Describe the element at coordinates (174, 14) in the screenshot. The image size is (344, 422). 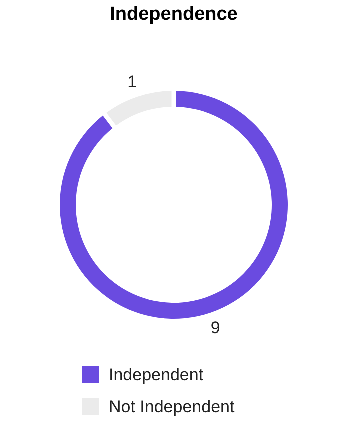
I see `chart-title: Independence` at that location.